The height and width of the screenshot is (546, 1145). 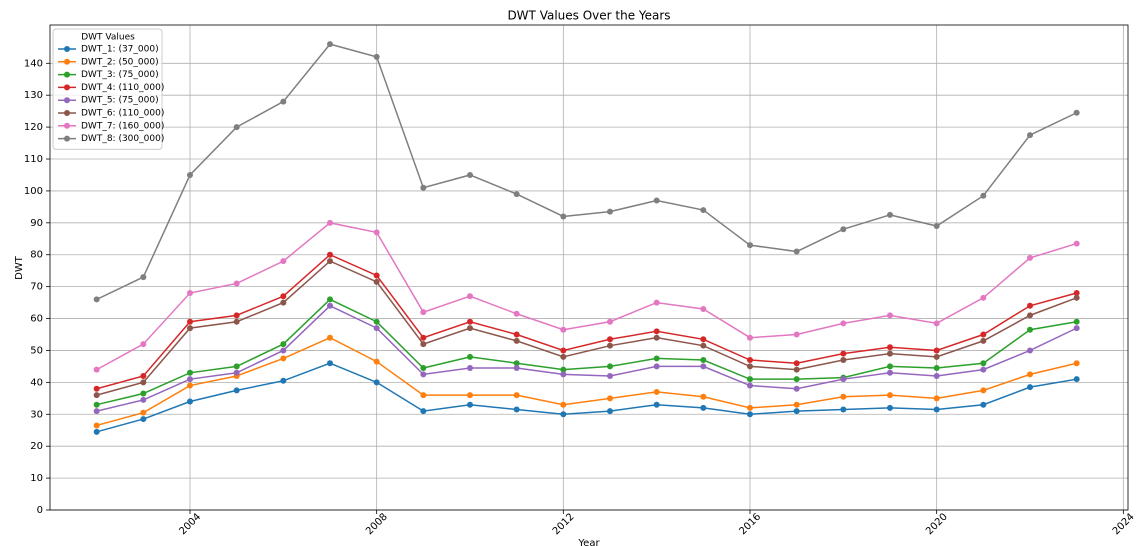 What do you see at coordinates (1124, 524) in the screenshot?
I see `x-tick-label: 2024` at bounding box center [1124, 524].